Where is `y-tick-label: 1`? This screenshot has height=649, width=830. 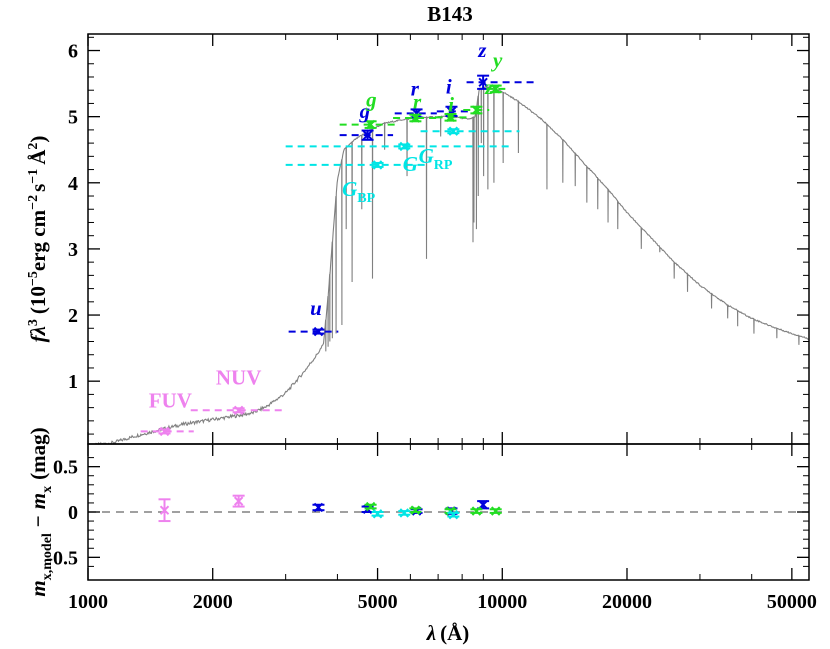
y-tick-label: 1 is located at coordinates (73, 382).